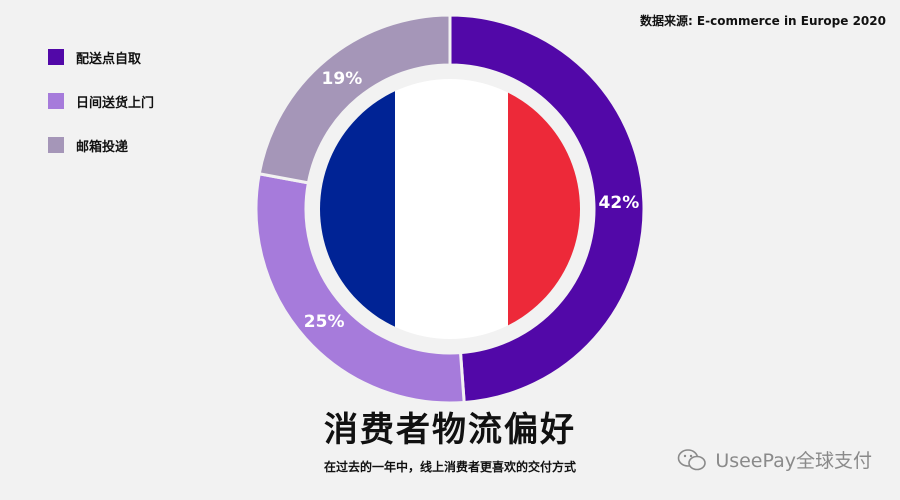  What do you see at coordinates (115, 103) in the screenshot?
I see `legend-label: 日间送货上门` at bounding box center [115, 103].